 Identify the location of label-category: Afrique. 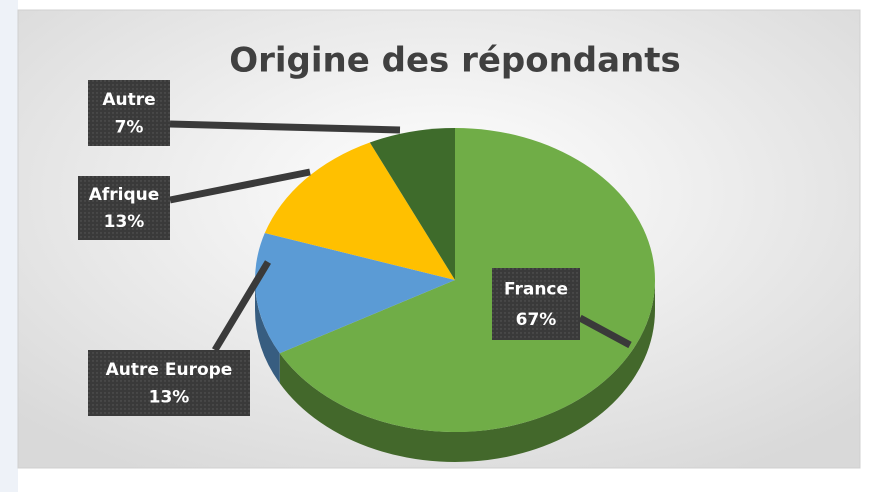
(124, 195).